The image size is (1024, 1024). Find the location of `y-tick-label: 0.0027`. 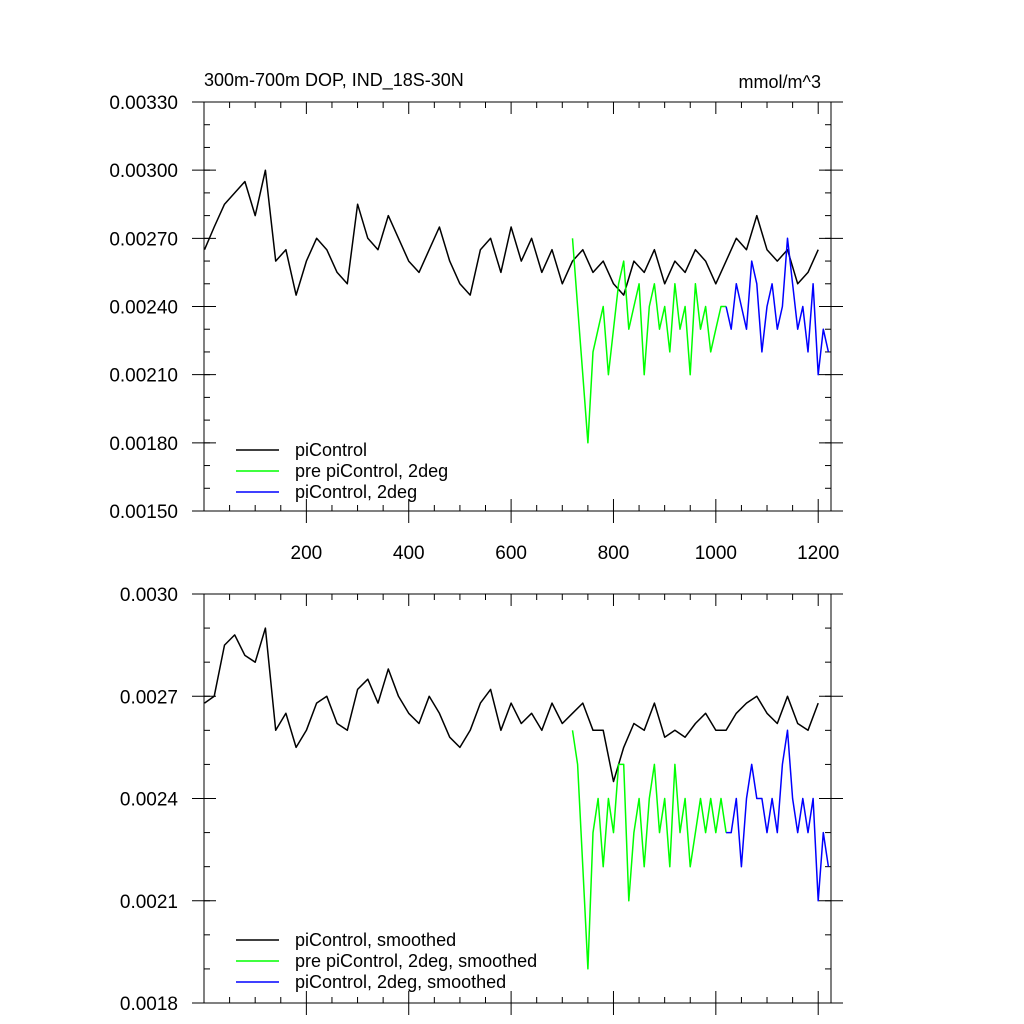

y-tick-label: 0.0027 is located at coordinates (149, 697).